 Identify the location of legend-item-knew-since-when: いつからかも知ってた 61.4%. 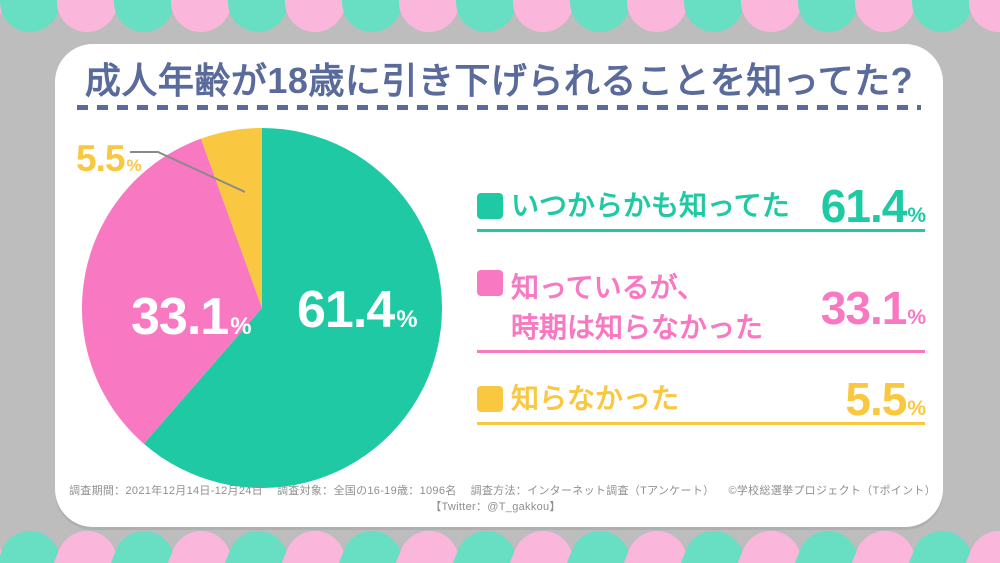
(701, 206).